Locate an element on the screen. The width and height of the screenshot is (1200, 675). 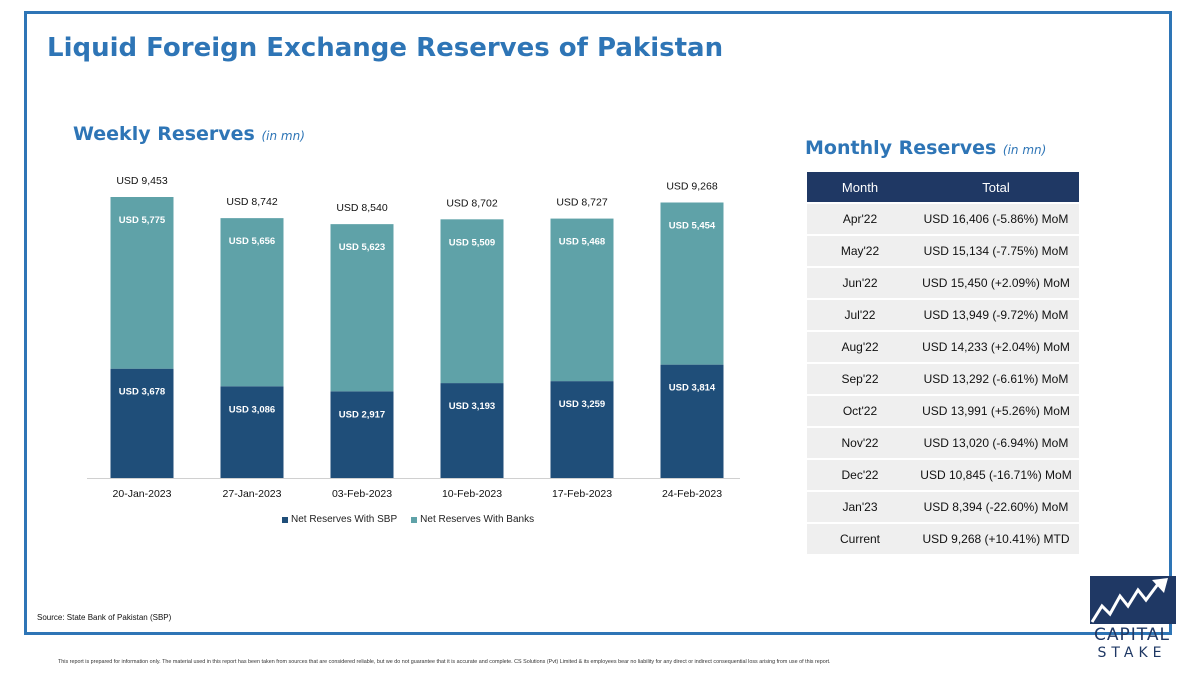
cell-total: USD 10,845 (-16.71%) MoM is located at coordinates (996, 475).